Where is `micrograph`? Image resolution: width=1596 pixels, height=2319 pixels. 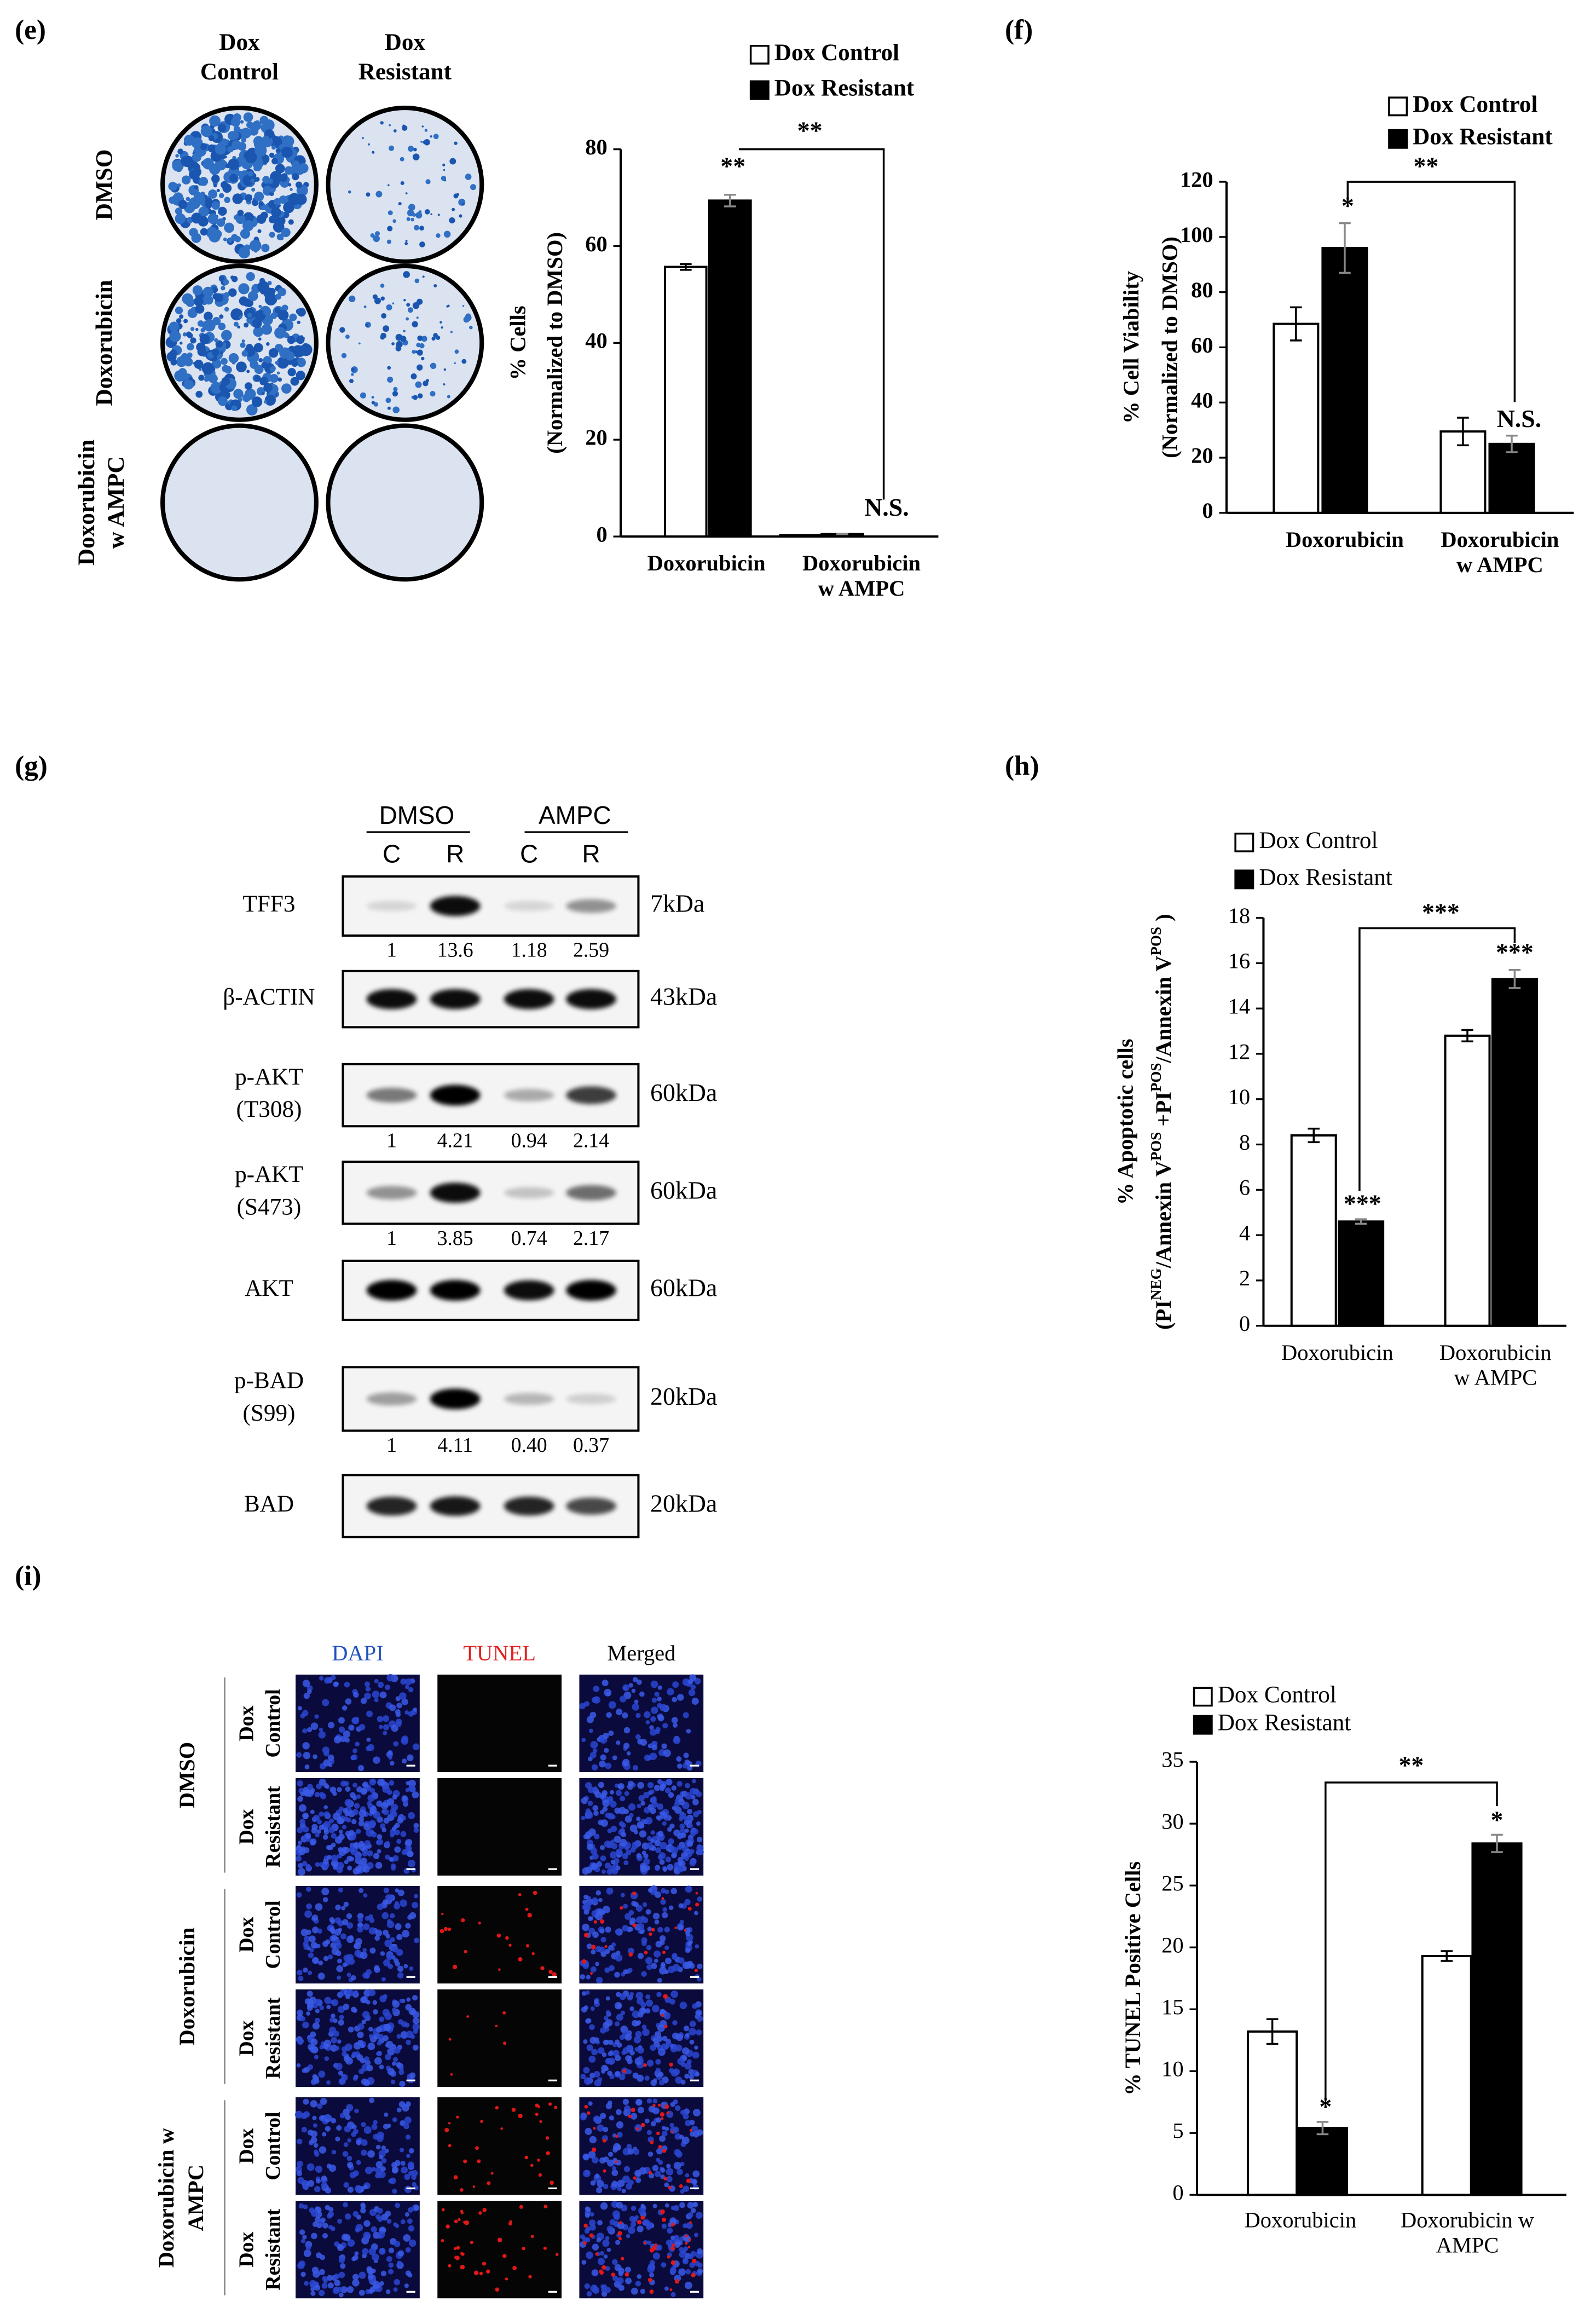
micrograph is located at coordinates (499, 2038).